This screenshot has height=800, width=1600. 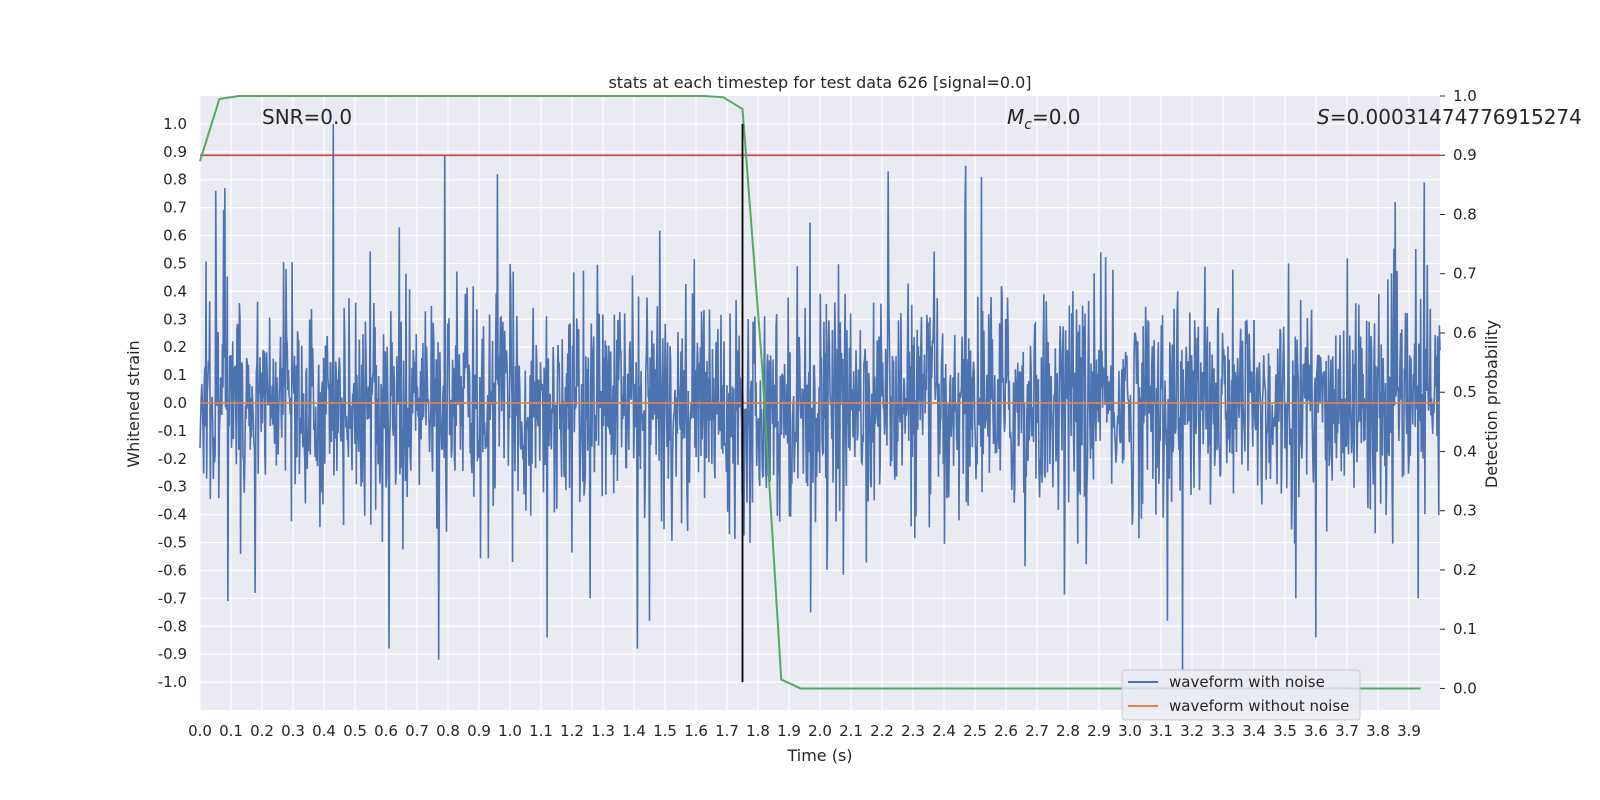 I want to click on y2-tick-label: 0.4, so click(x=1465, y=451).